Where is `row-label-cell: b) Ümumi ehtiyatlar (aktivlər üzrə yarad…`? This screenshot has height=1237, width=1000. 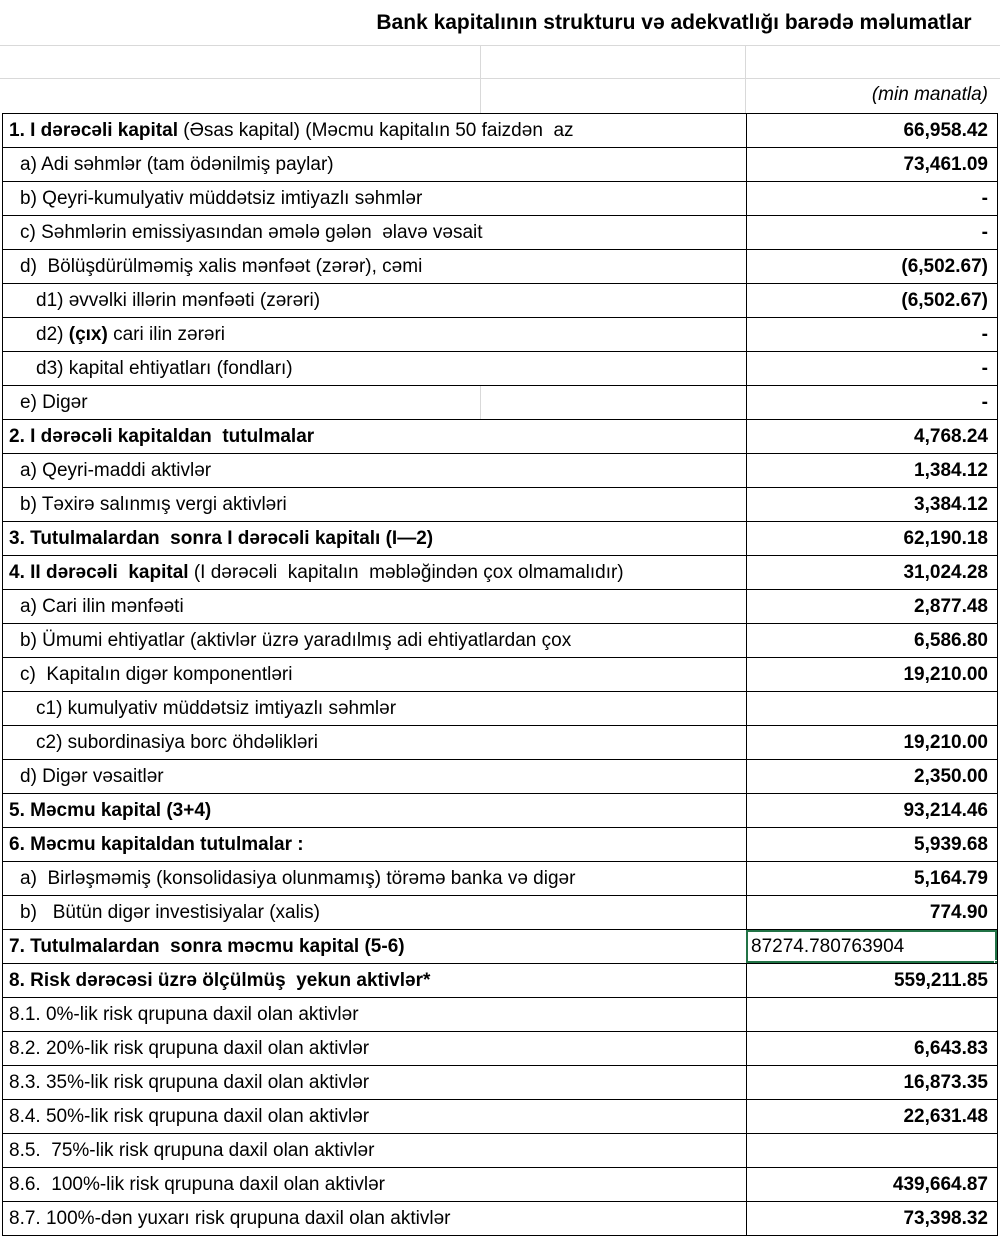 row-label-cell: b) Ümumi ehtiyatlar (aktivlər üzrə yarad… is located at coordinates (374, 640).